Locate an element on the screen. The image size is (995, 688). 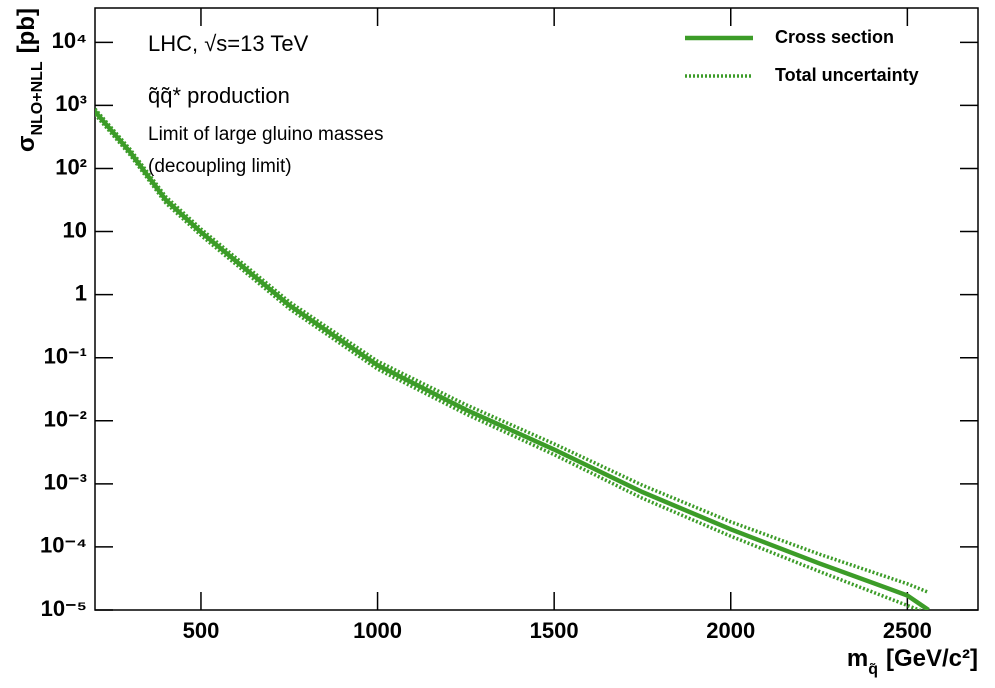
y-tick-label: 1 is located at coordinates (81, 292).